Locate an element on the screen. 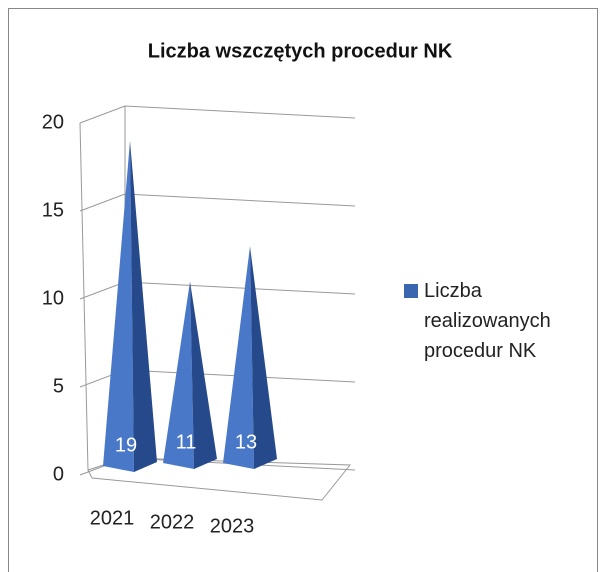 This screenshot has height=572, width=602. y-tick-label: 5 is located at coordinates (58, 386).